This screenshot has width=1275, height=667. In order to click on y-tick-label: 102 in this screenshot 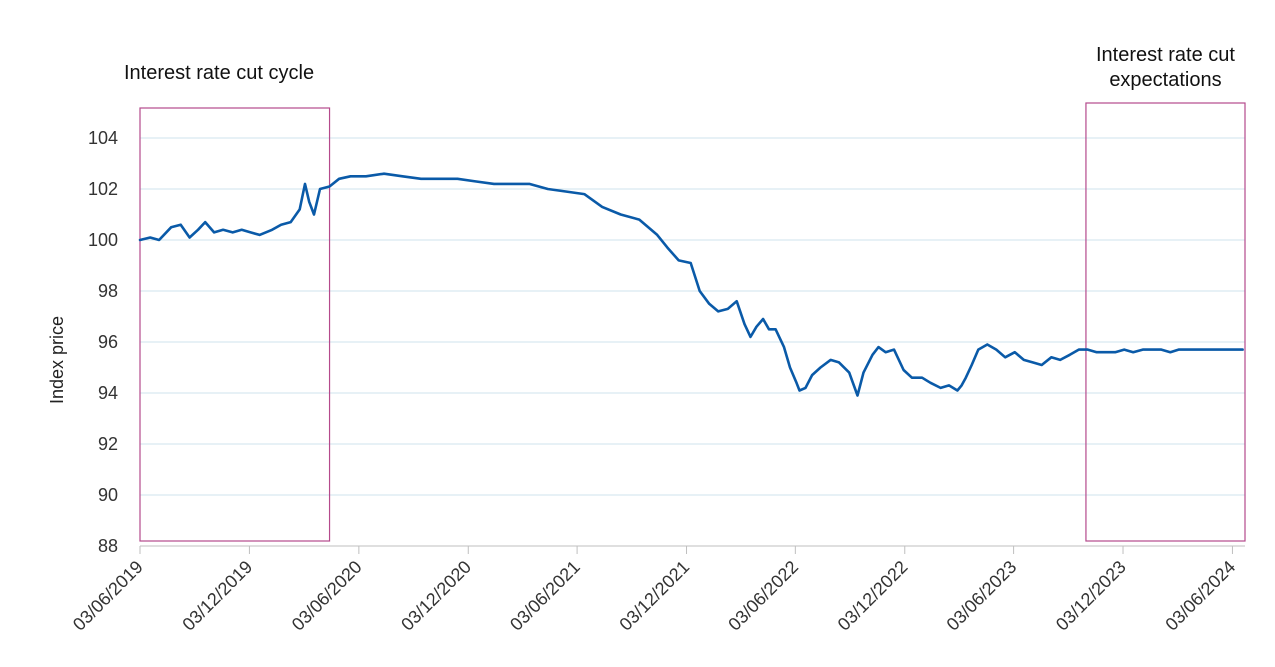, I will do `click(103, 189)`.